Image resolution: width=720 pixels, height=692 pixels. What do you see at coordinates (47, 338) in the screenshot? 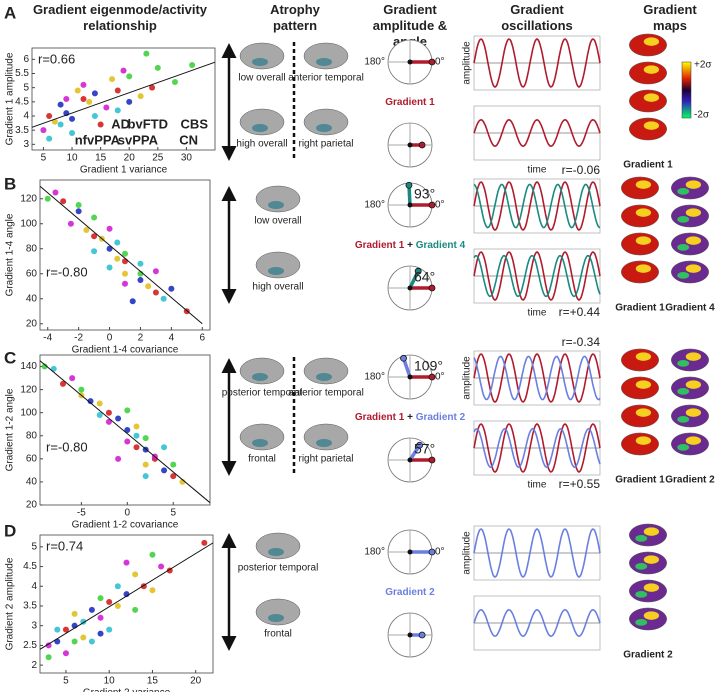
I see `x-tick-label: -4` at bounding box center [47, 338].